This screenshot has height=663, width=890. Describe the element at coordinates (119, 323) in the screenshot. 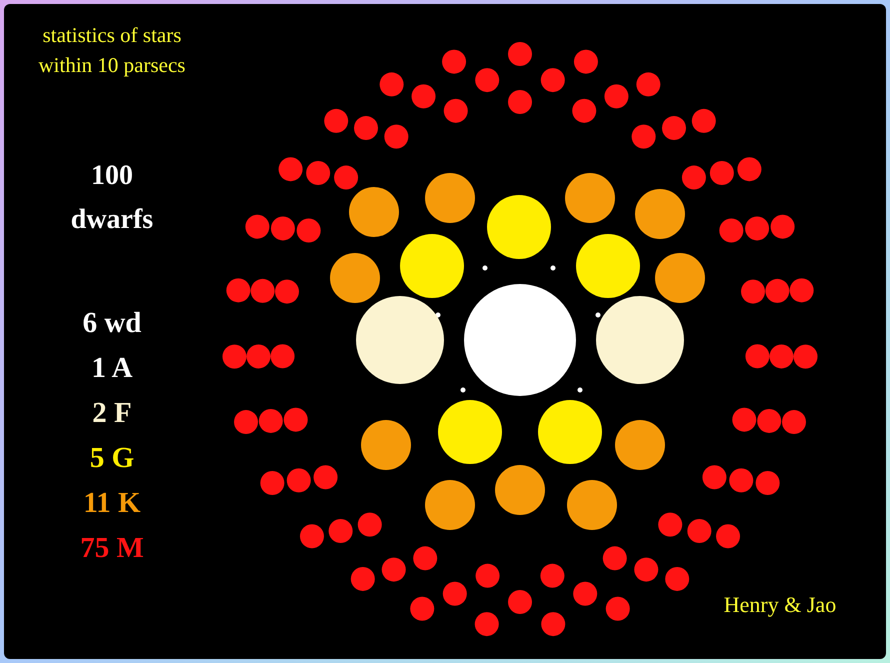

I see `category-label: wd` at that location.